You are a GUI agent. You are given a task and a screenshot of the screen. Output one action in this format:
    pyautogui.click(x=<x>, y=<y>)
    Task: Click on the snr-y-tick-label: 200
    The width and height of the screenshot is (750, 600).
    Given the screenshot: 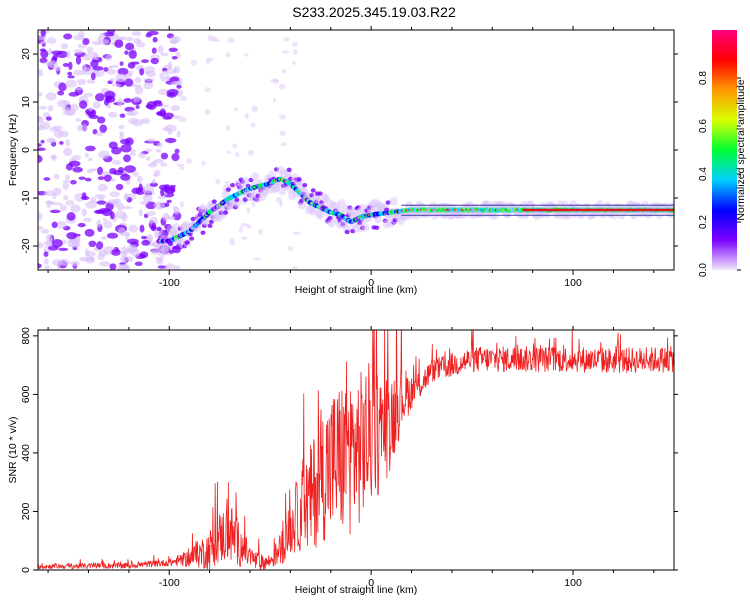 What is the action you would take?
    pyautogui.click(x=26, y=512)
    